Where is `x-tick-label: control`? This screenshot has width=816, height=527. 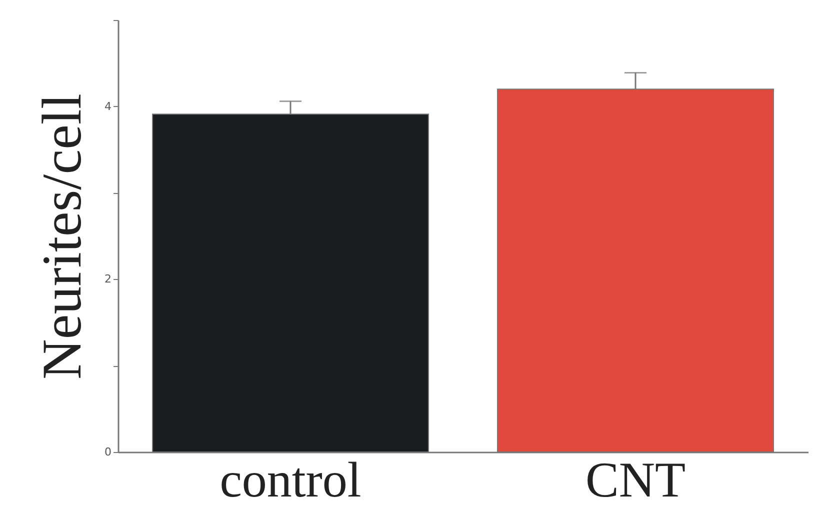
x-tick-label: control is located at coordinates (291, 480).